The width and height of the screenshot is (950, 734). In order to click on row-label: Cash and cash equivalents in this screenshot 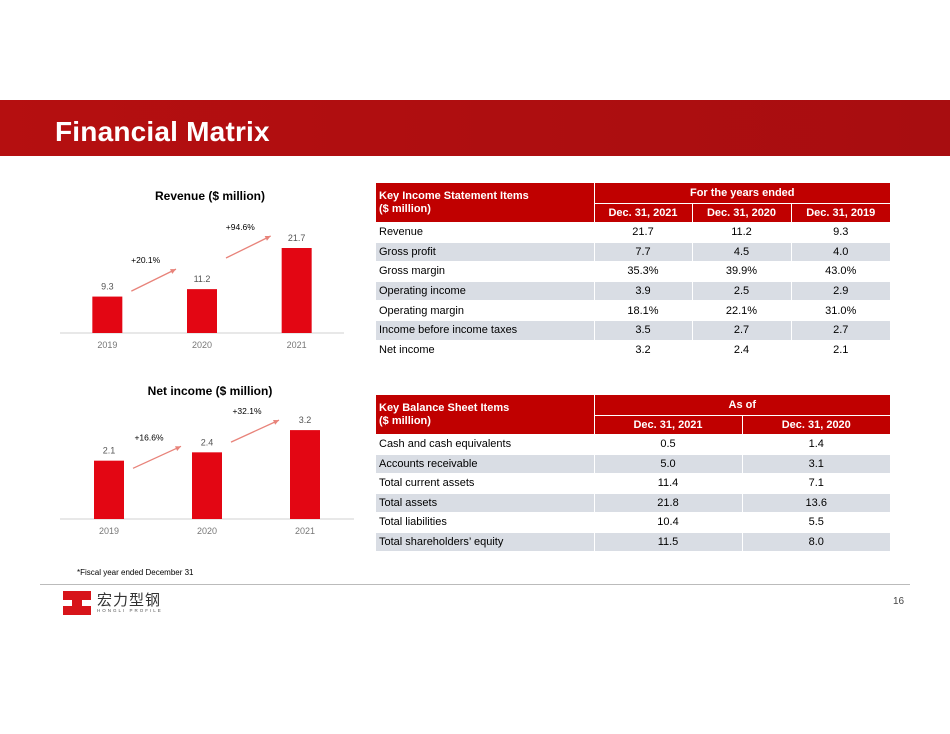, I will do `click(485, 444)`.